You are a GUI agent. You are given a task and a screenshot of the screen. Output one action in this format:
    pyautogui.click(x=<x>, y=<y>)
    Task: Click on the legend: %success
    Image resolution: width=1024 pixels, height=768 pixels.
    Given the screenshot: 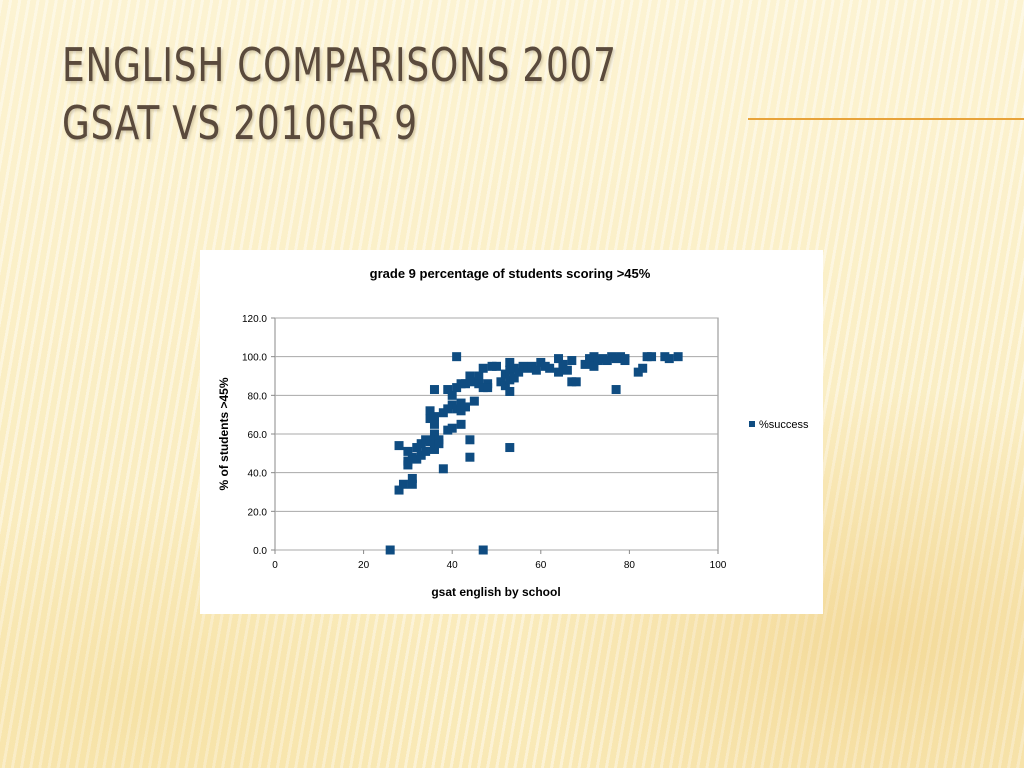 What is the action you would take?
    pyautogui.click(x=779, y=425)
    